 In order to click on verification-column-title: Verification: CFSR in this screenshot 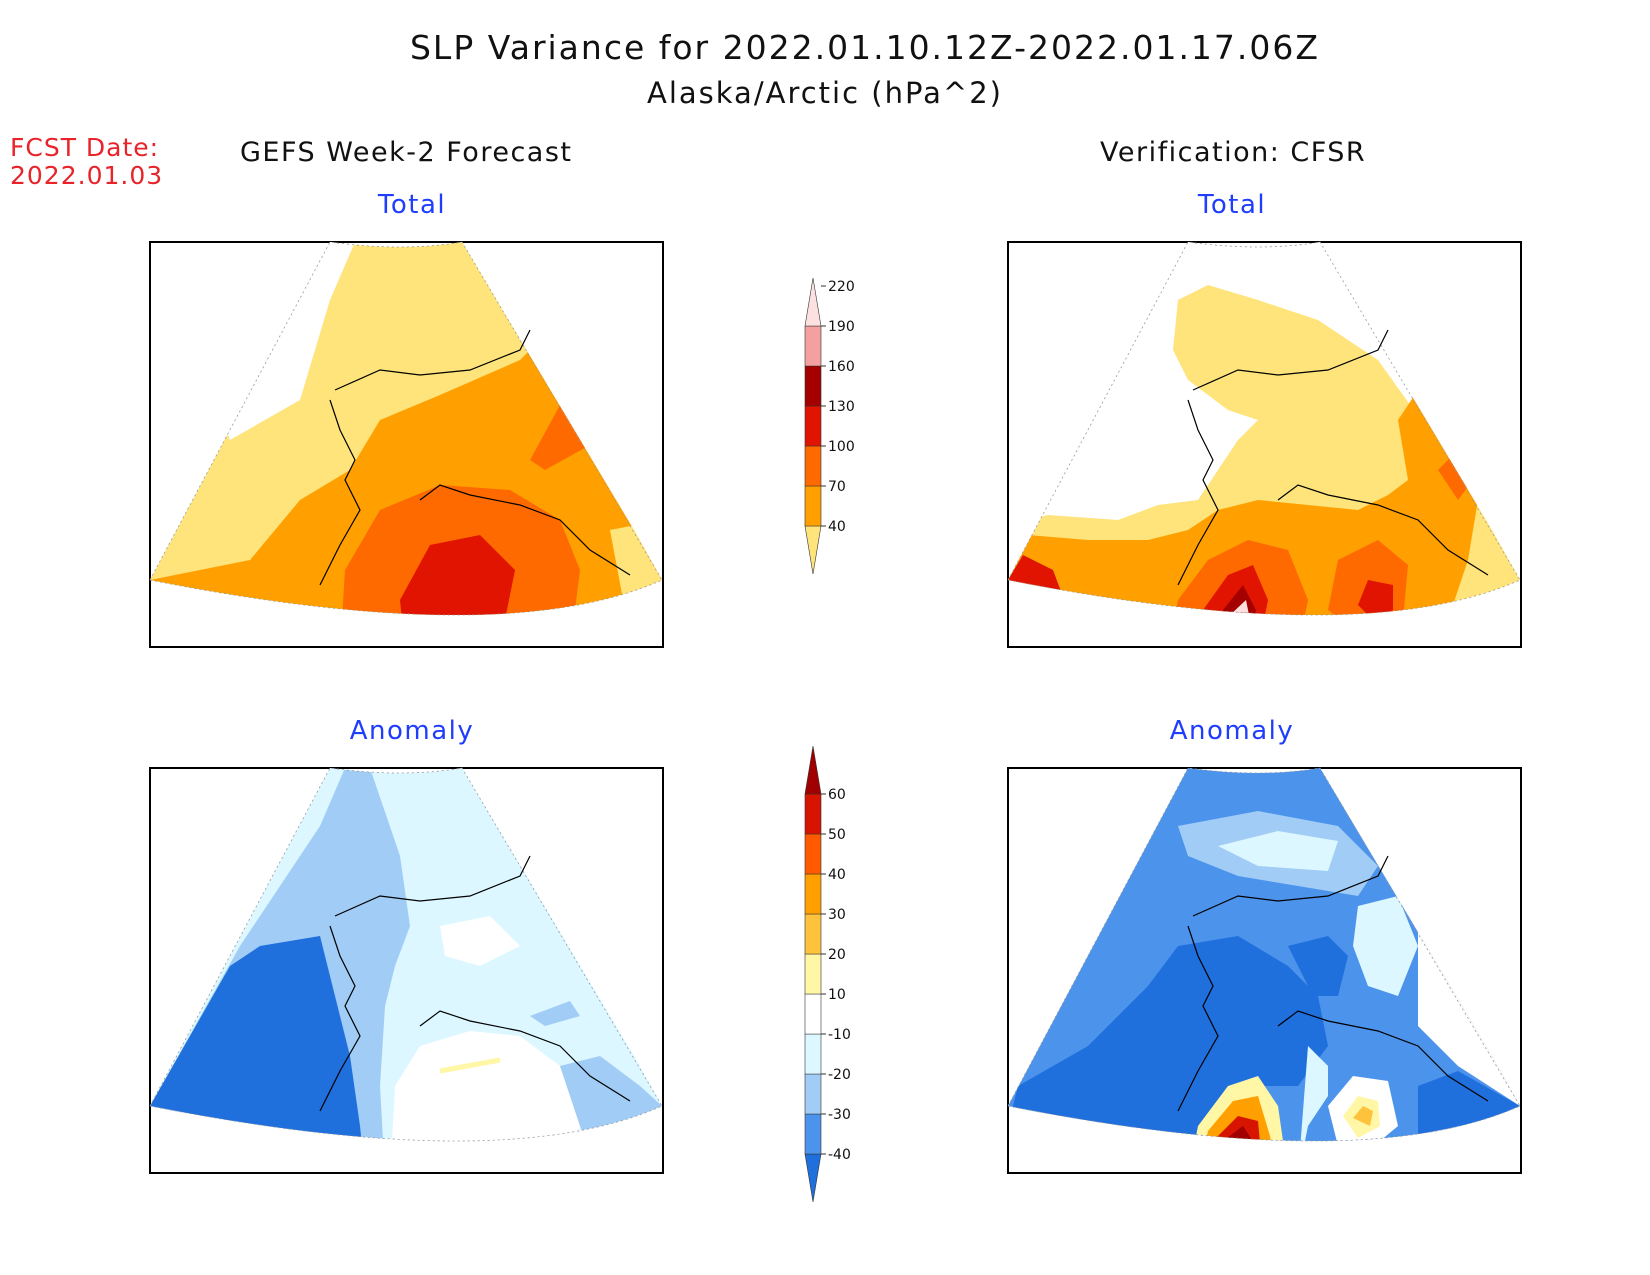, I will do `click(1233, 152)`.